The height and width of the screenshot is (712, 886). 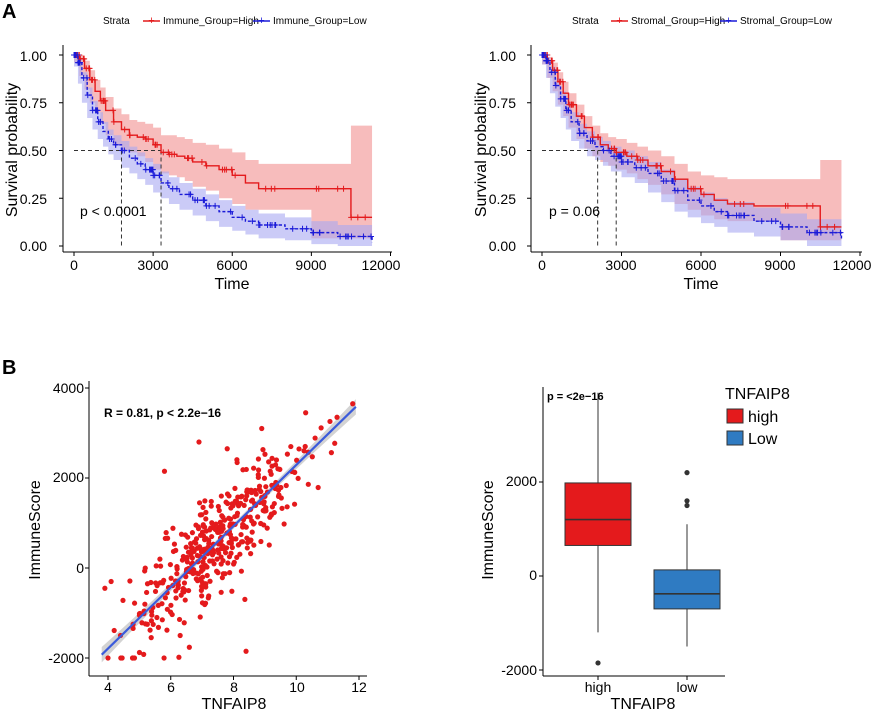 What do you see at coordinates (521, 481) in the screenshot?
I see `box-ytick-2: 2000` at bounding box center [521, 481].